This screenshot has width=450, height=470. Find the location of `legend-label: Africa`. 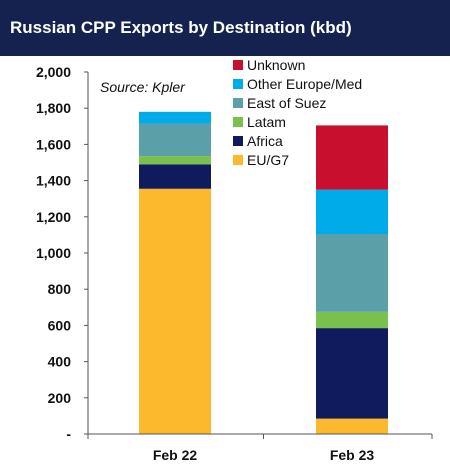

legend-label: Africa is located at coordinates (265, 141).